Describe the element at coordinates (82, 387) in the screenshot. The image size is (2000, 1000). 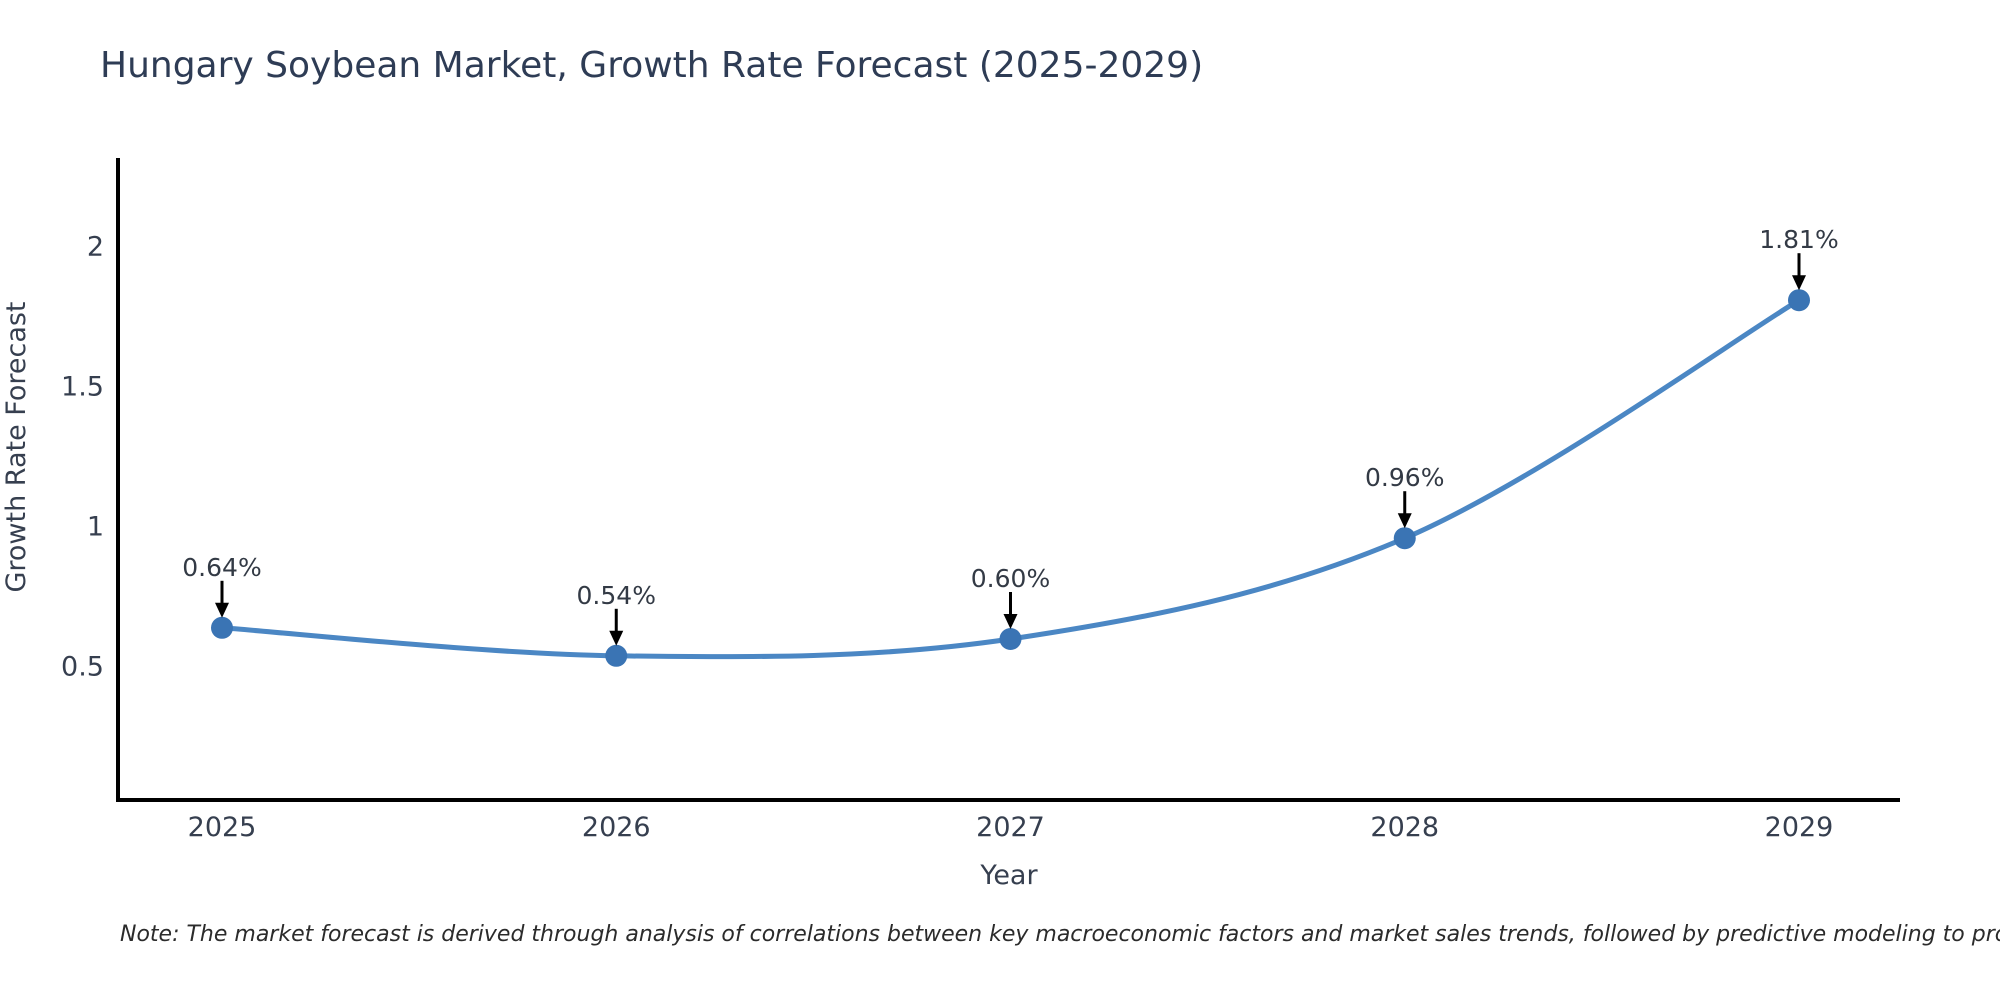
I see `y-tick-label-1.5: 1.5` at that location.